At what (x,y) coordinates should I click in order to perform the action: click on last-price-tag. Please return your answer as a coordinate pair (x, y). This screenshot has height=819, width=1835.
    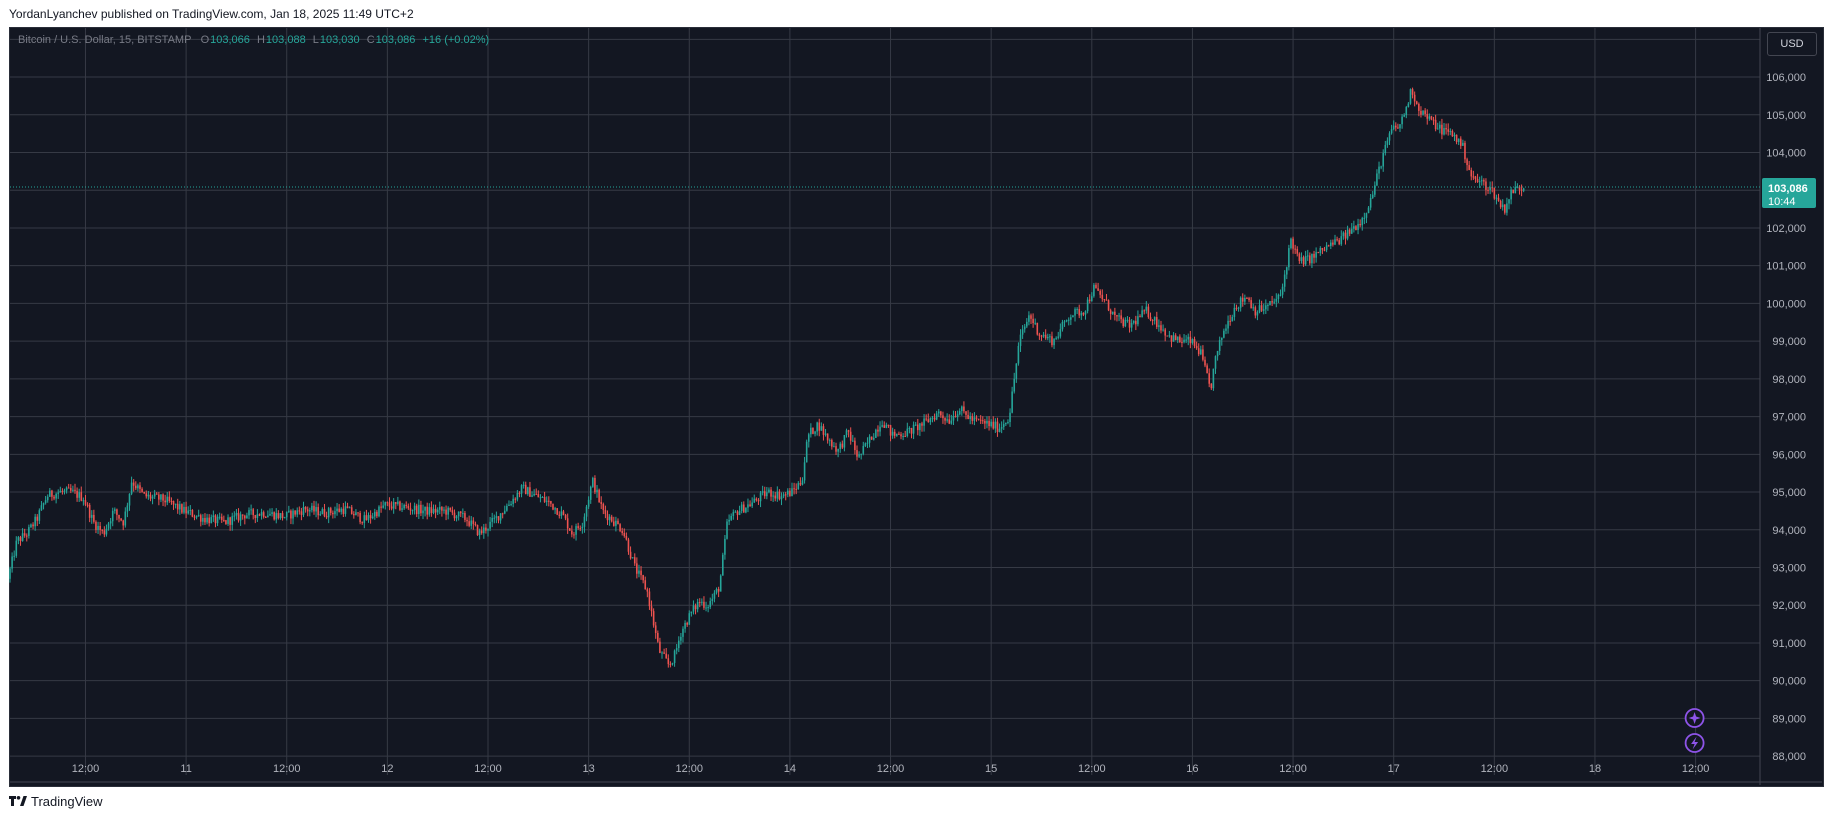
    Looking at the image, I should click on (1789, 192).